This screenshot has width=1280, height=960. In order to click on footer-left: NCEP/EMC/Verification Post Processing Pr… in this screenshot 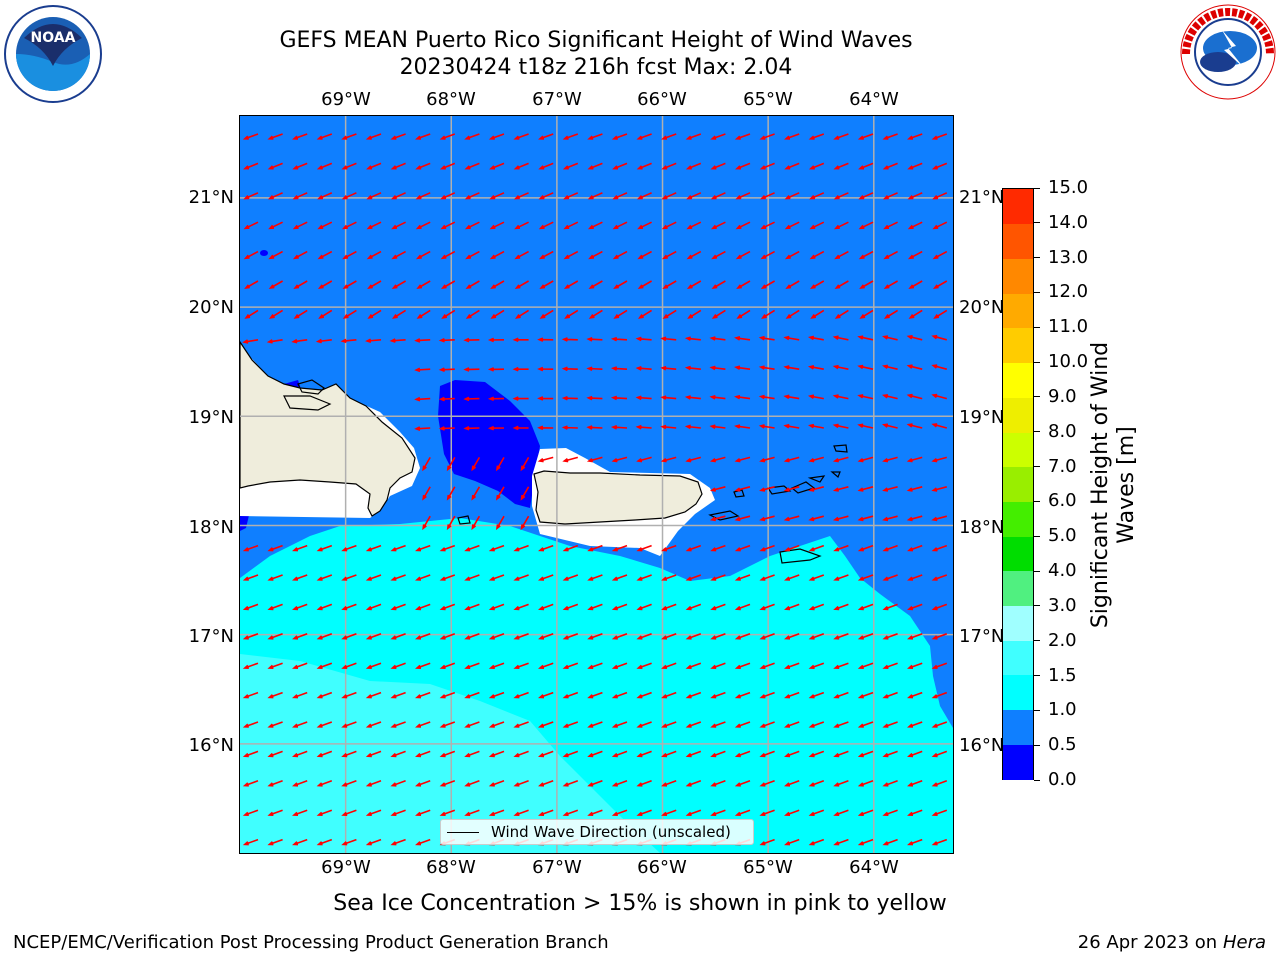, I will do `click(311, 942)`.